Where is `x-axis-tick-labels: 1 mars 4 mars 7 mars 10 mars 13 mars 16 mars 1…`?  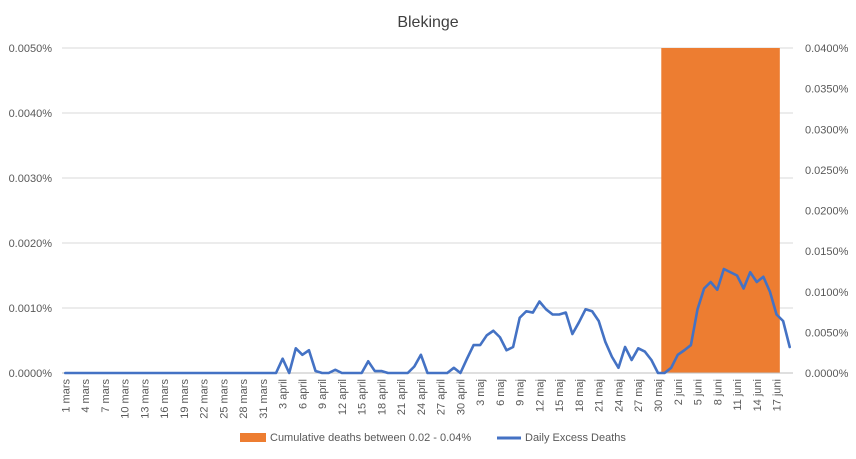
x-axis-tick-labels: 1 mars 4 mars 7 mars 10 mars 13 mars 16 mars 1… is located at coordinates (421, 399).